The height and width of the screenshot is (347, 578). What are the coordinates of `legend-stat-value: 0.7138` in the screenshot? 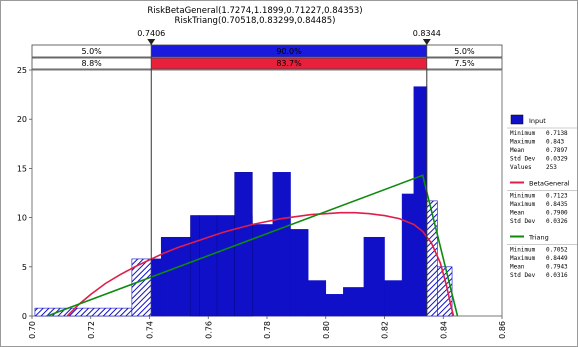 It's located at (557, 133).